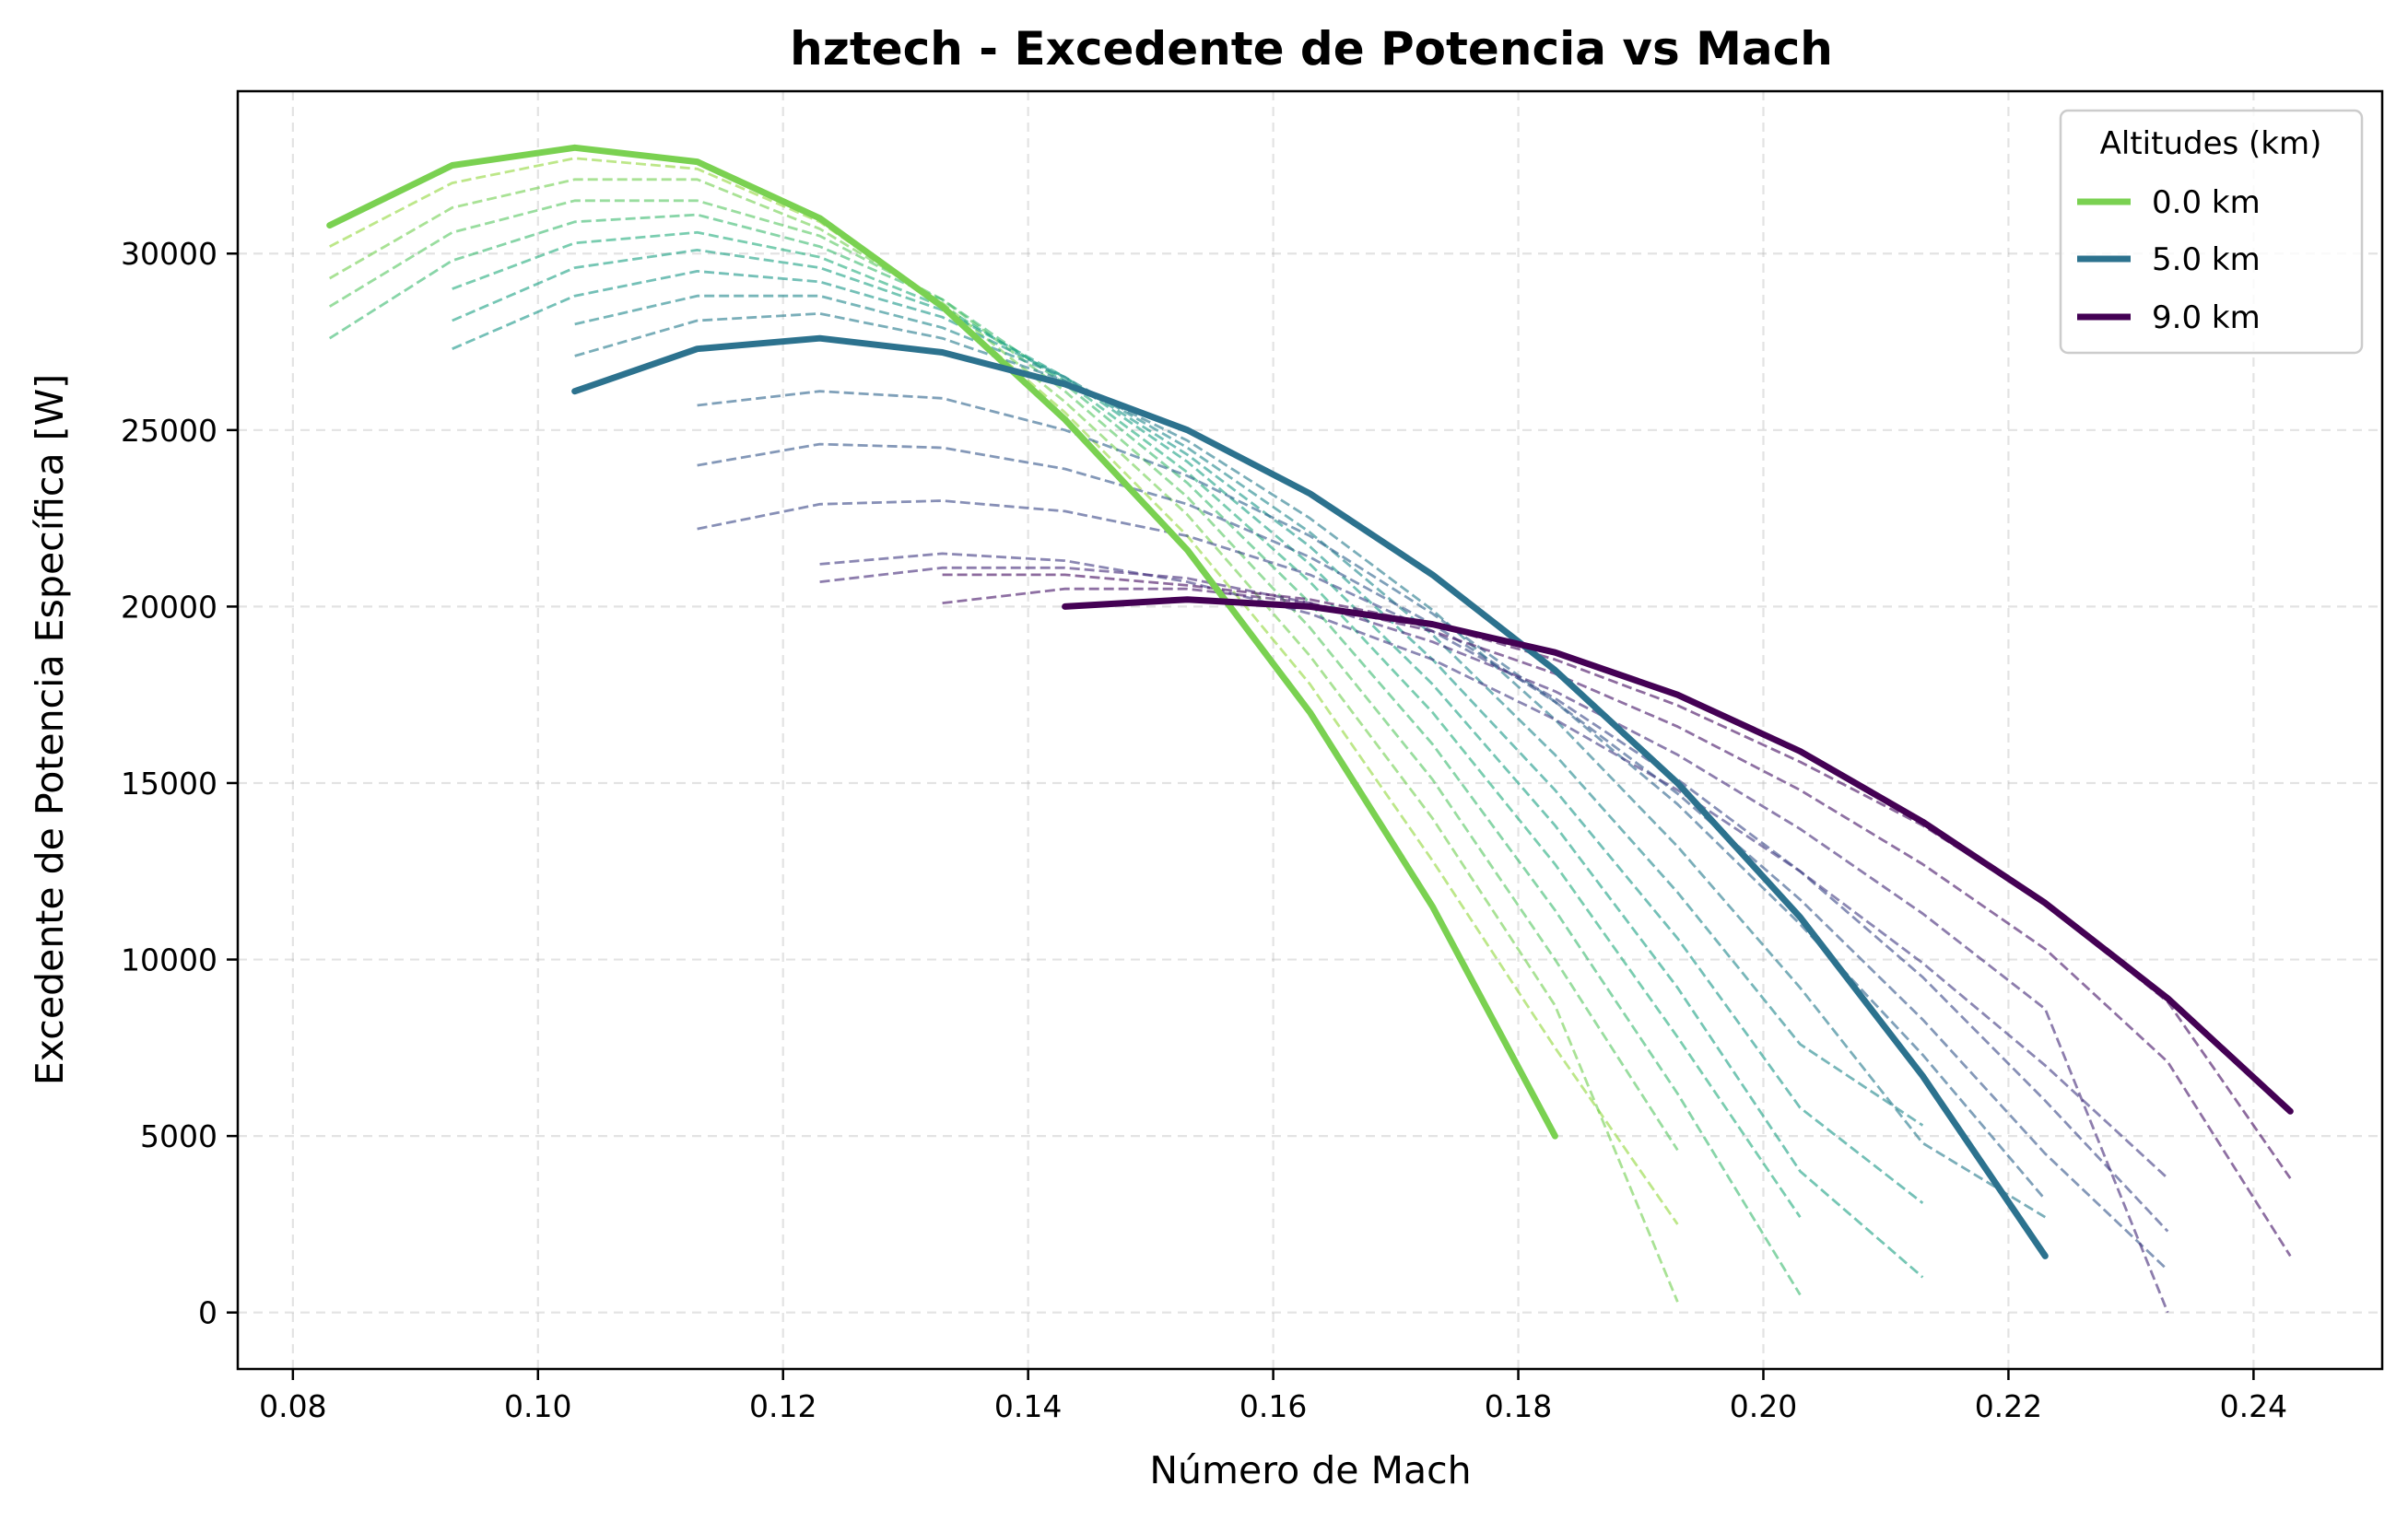 The image size is (2408, 1521). What do you see at coordinates (169, 431) in the screenshot?
I see `y-tick-label: 25000` at bounding box center [169, 431].